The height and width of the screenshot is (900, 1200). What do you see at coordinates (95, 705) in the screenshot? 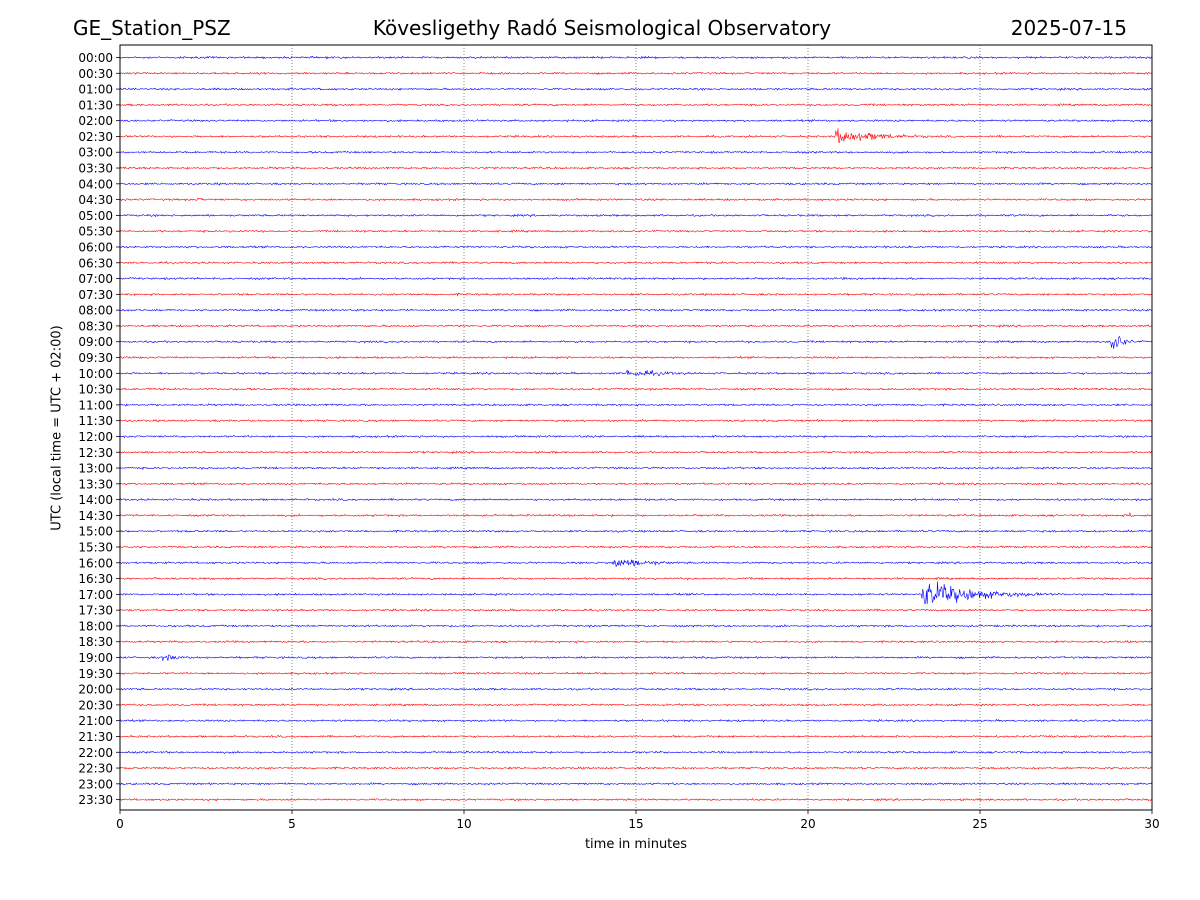
I see `y-tick-label-2030: 20:30` at bounding box center [95, 705].